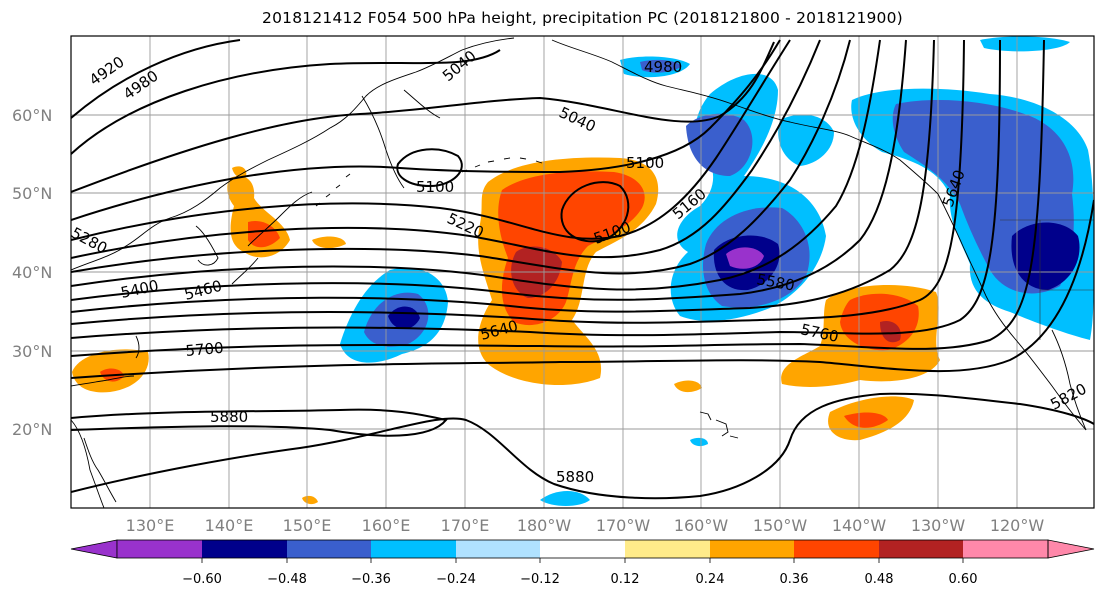 This screenshot has width=1105, height=601. Describe the element at coordinates (780, 525) in the screenshot. I see `lon-label: 150°W` at that location.